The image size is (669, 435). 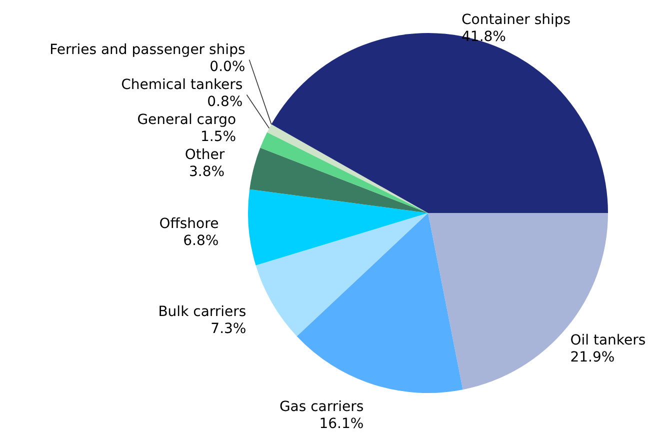 What do you see at coordinates (592, 357) in the screenshot?
I see `data-label: 21.9%` at bounding box center [592, 357].